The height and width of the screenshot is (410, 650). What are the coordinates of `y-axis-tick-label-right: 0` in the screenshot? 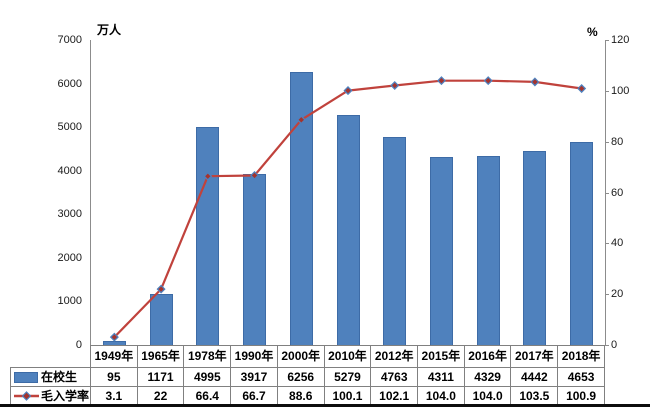 It's located at (614, 345).